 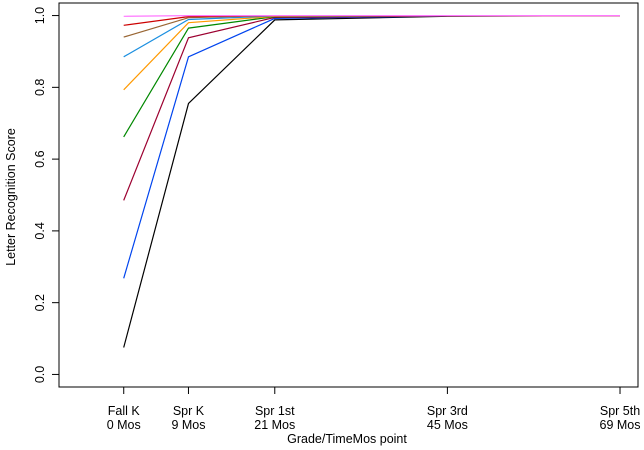 What do you see at coordinates (447, 411) in the screenshot?
I see `x-tick-label-grade: Spr 3rd` at bounding box center [447, 411].